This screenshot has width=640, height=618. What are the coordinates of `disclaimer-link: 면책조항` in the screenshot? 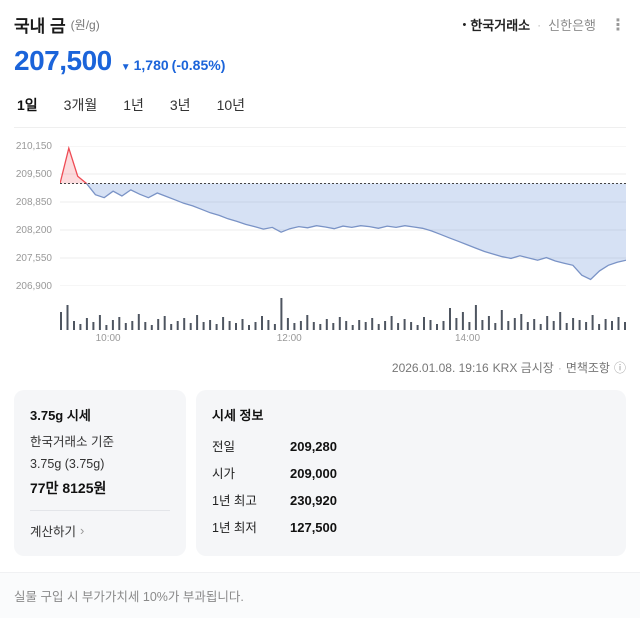 It's located at (587, 368).